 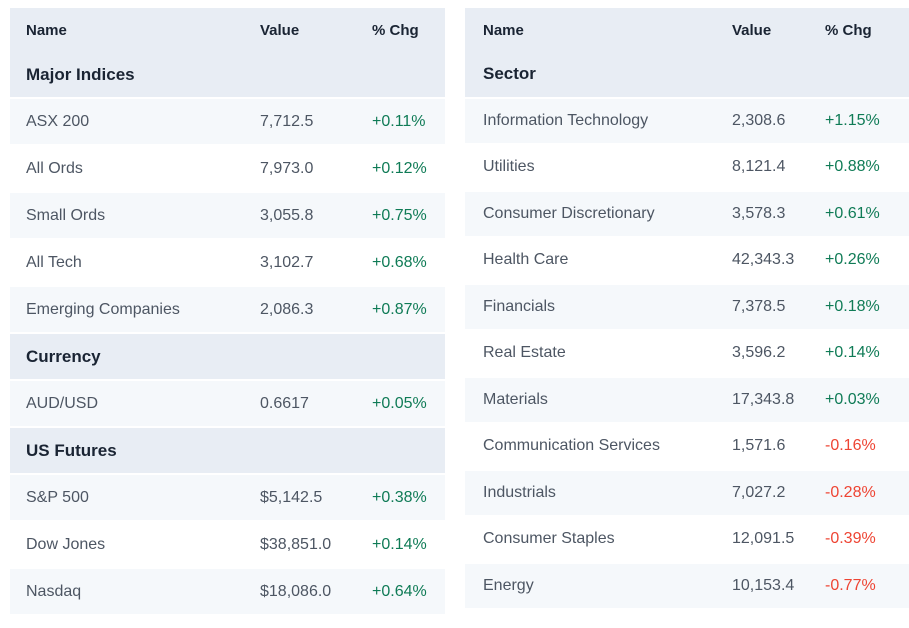 What do you see at coordinates (852, 306) in the screenshot?
I see `instrument-pct-change: +0.18%` at bounding box center [852, 306].